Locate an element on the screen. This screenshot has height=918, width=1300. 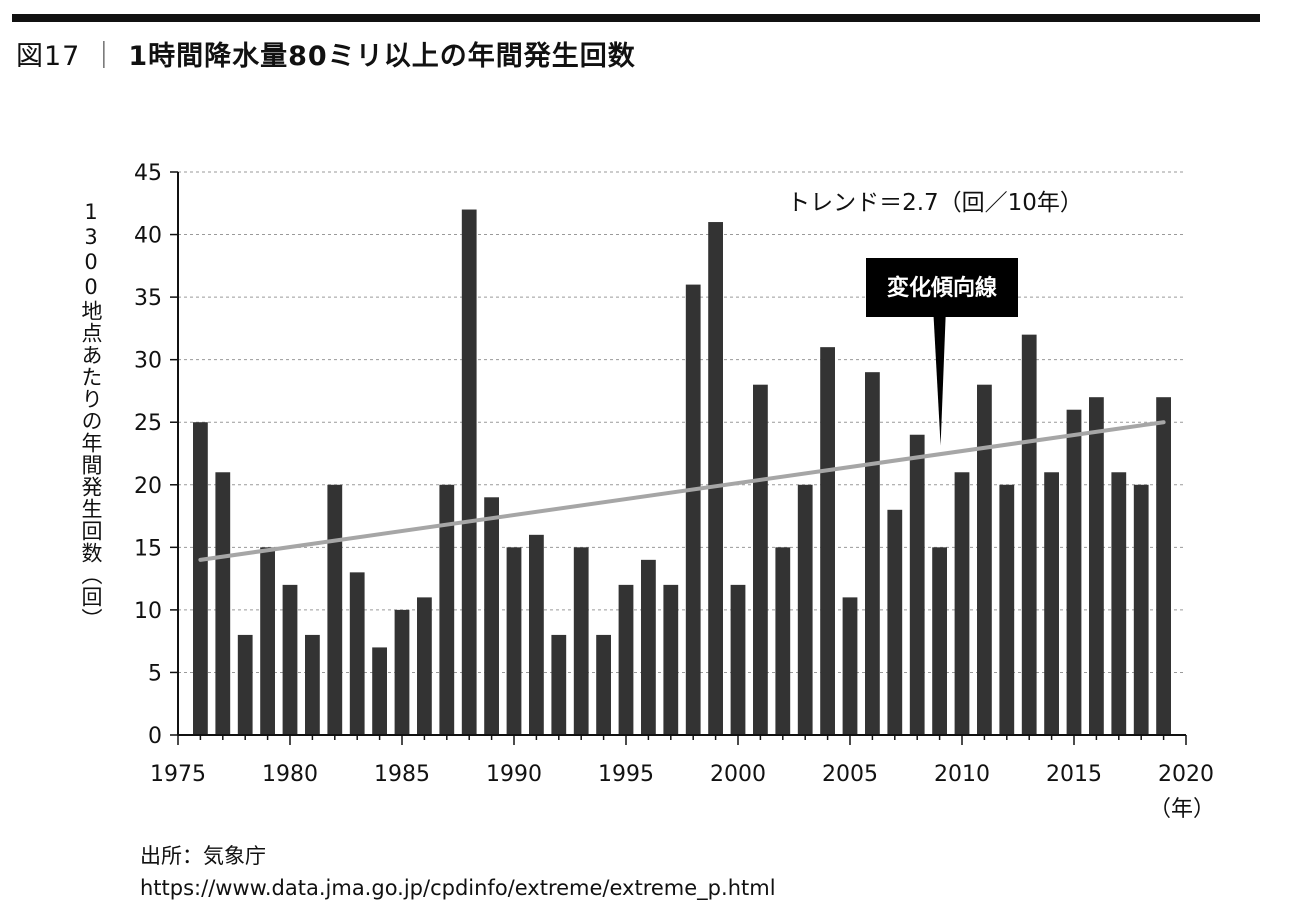
bar-1988 is located at coordinates (469, 472).